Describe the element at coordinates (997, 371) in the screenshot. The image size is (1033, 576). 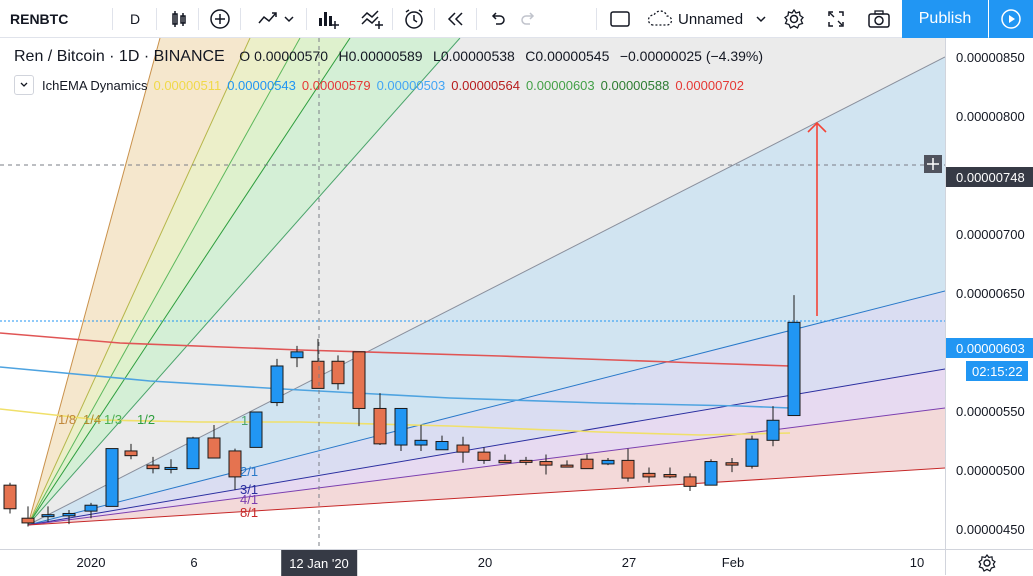
I see `countdown-badge: 02:15:22` at that location.